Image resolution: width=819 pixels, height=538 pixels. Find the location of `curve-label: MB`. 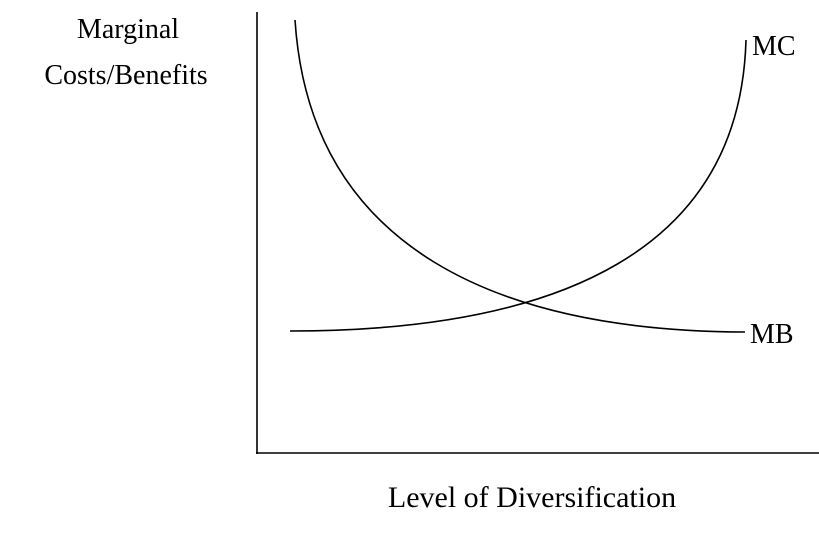

curve-label: MB is located at coordinates (772, 334).